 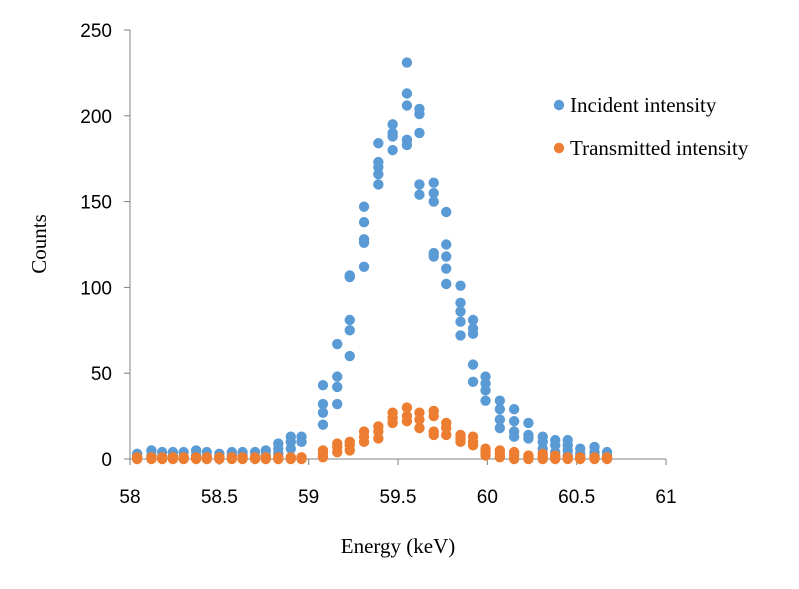 I want to click on y-tick-label: 150, so click(x=96, y=203).